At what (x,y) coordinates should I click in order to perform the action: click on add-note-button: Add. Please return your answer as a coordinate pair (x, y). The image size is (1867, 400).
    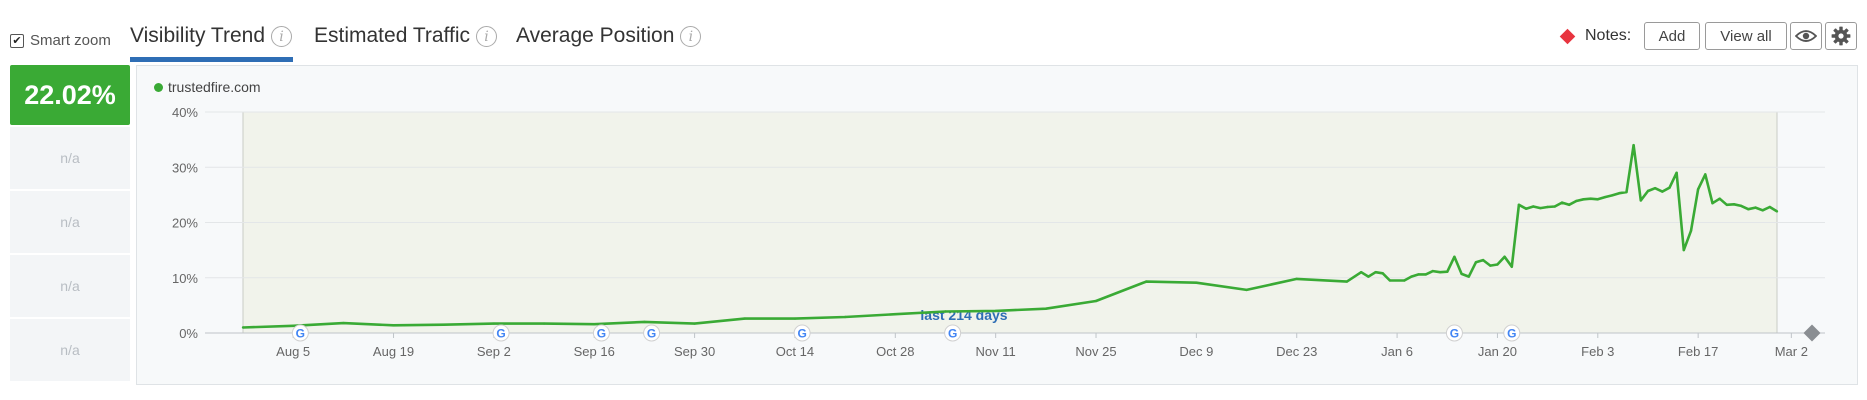
    Looking at the image, I should click on (1672, 36).